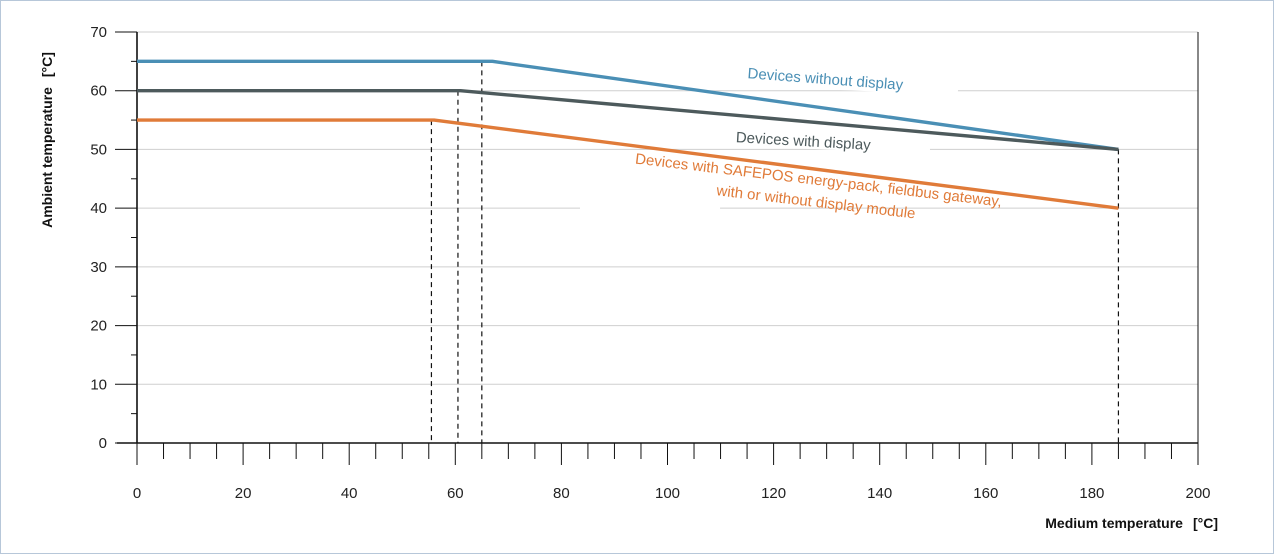  Describe the element at coordinates (98, 32) in the screenshot. I see `y-tick-label-70: 70` at that location.